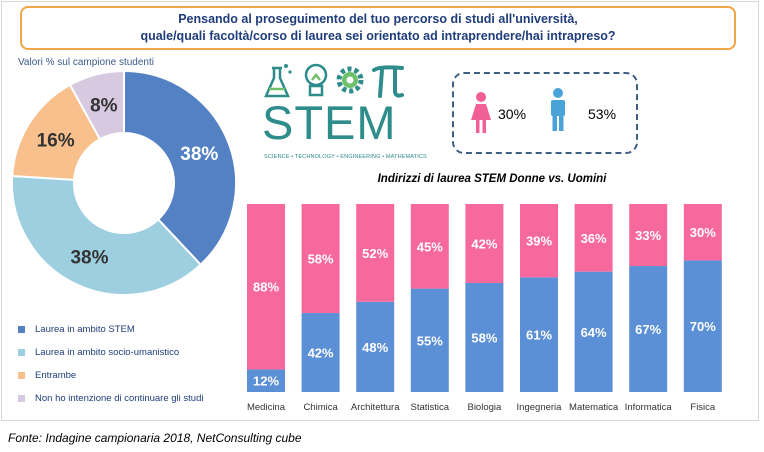  I want to click on female-value: 30%, so click(512, 114).